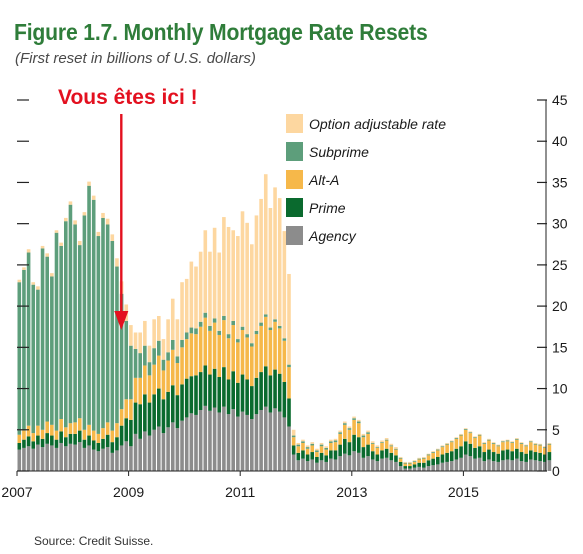 The image size is (583, 554). What do you see at coordinates (121, 222) in the screenshot?
I see `annotation-arrow` at bounding box center [121, 222].